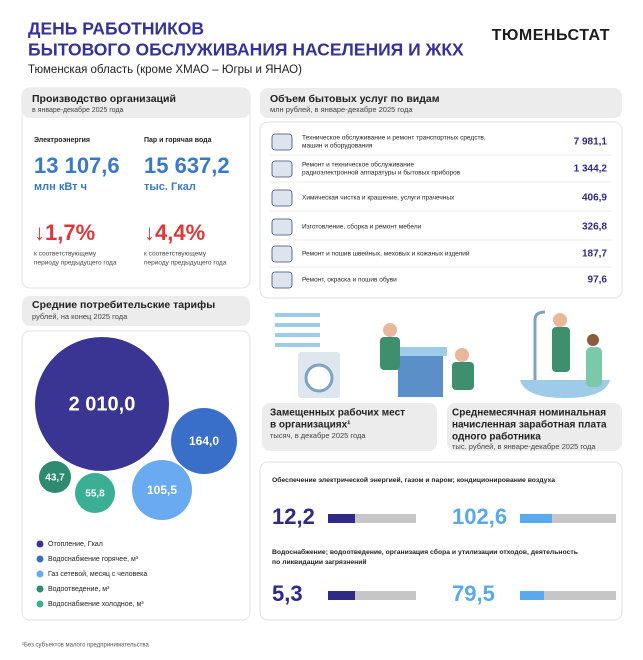  I want to click on service-label: машин и оборудования, so click(337, 146).